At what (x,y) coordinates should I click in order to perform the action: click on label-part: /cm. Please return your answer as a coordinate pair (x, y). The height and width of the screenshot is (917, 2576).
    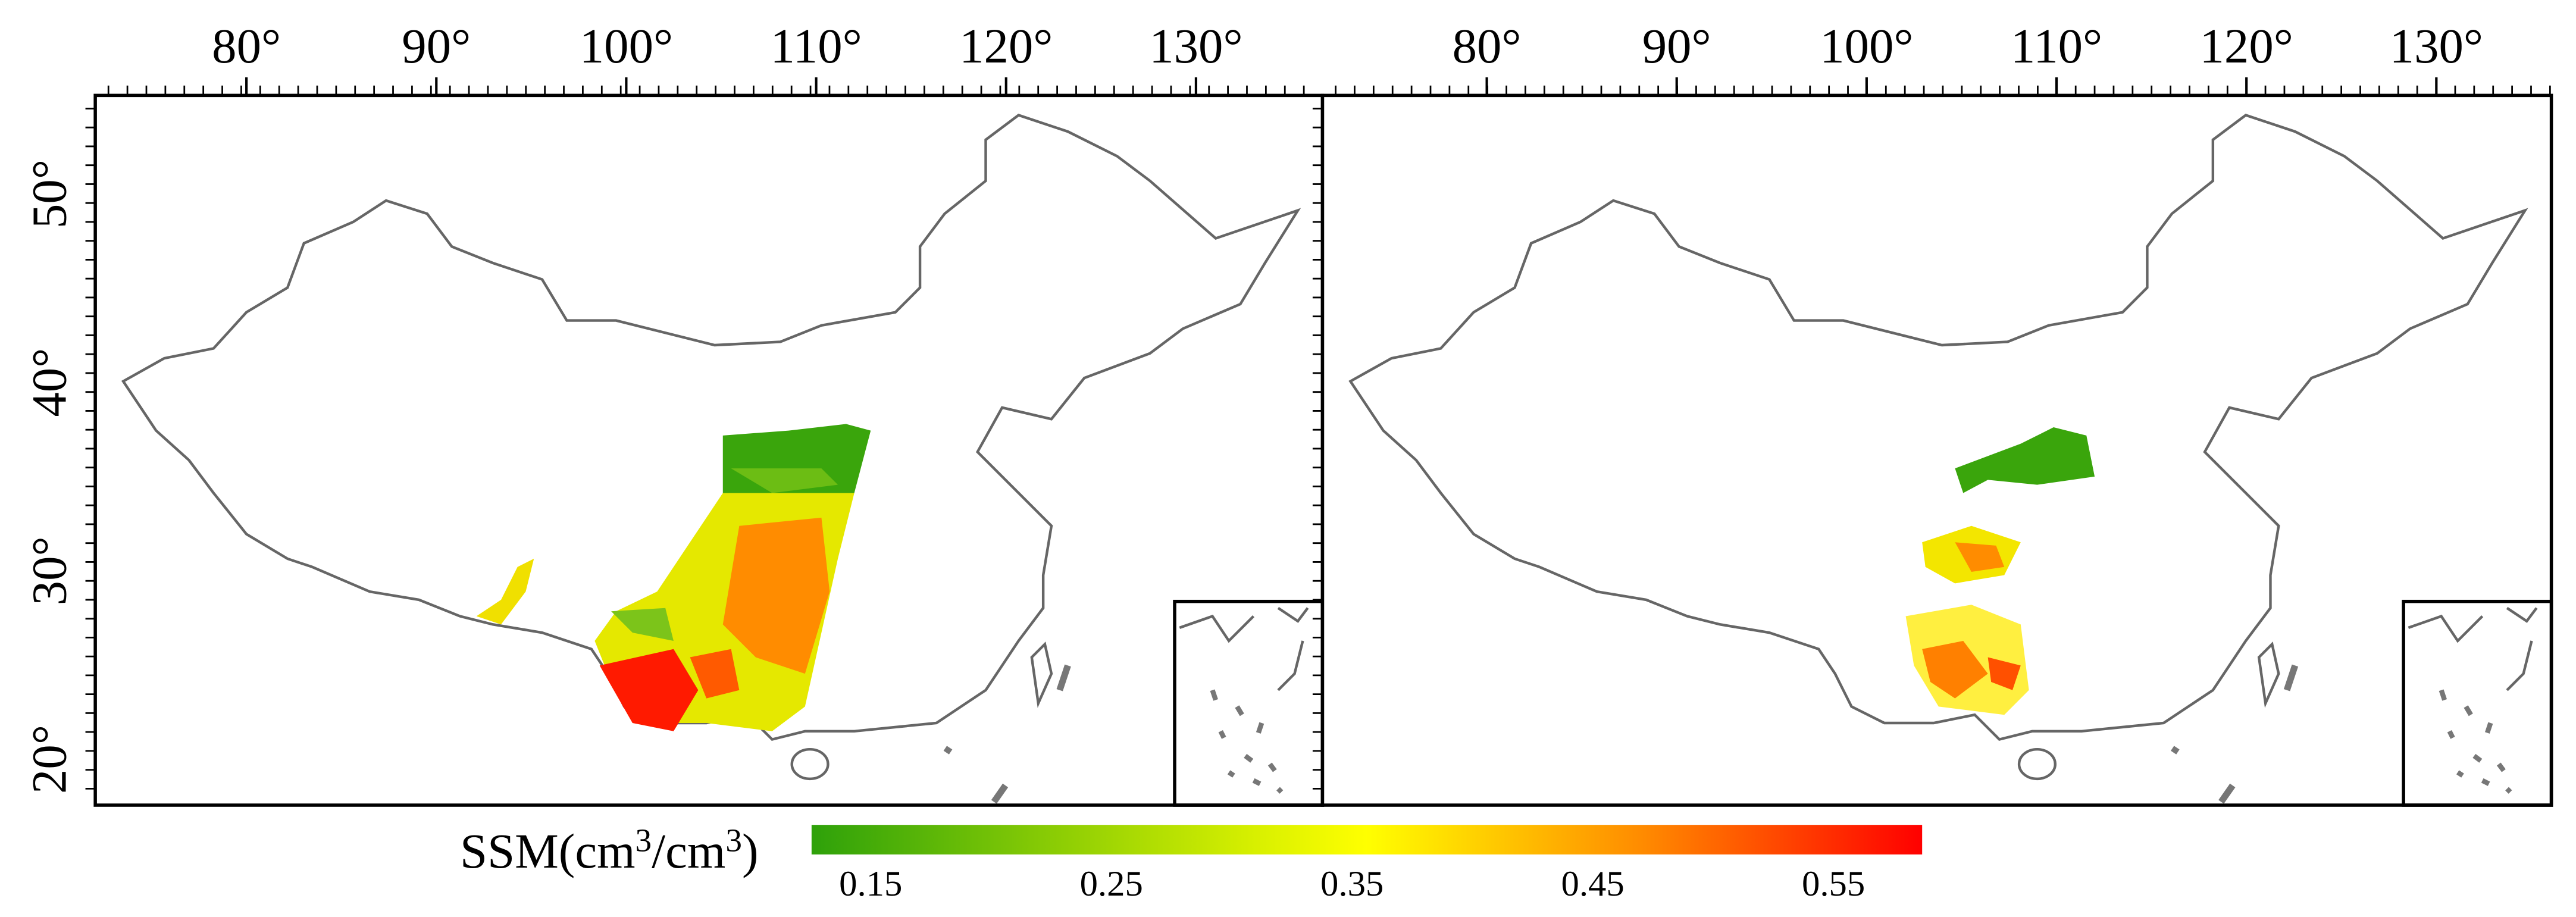
    Looking at the image, I should click on (688, 851).